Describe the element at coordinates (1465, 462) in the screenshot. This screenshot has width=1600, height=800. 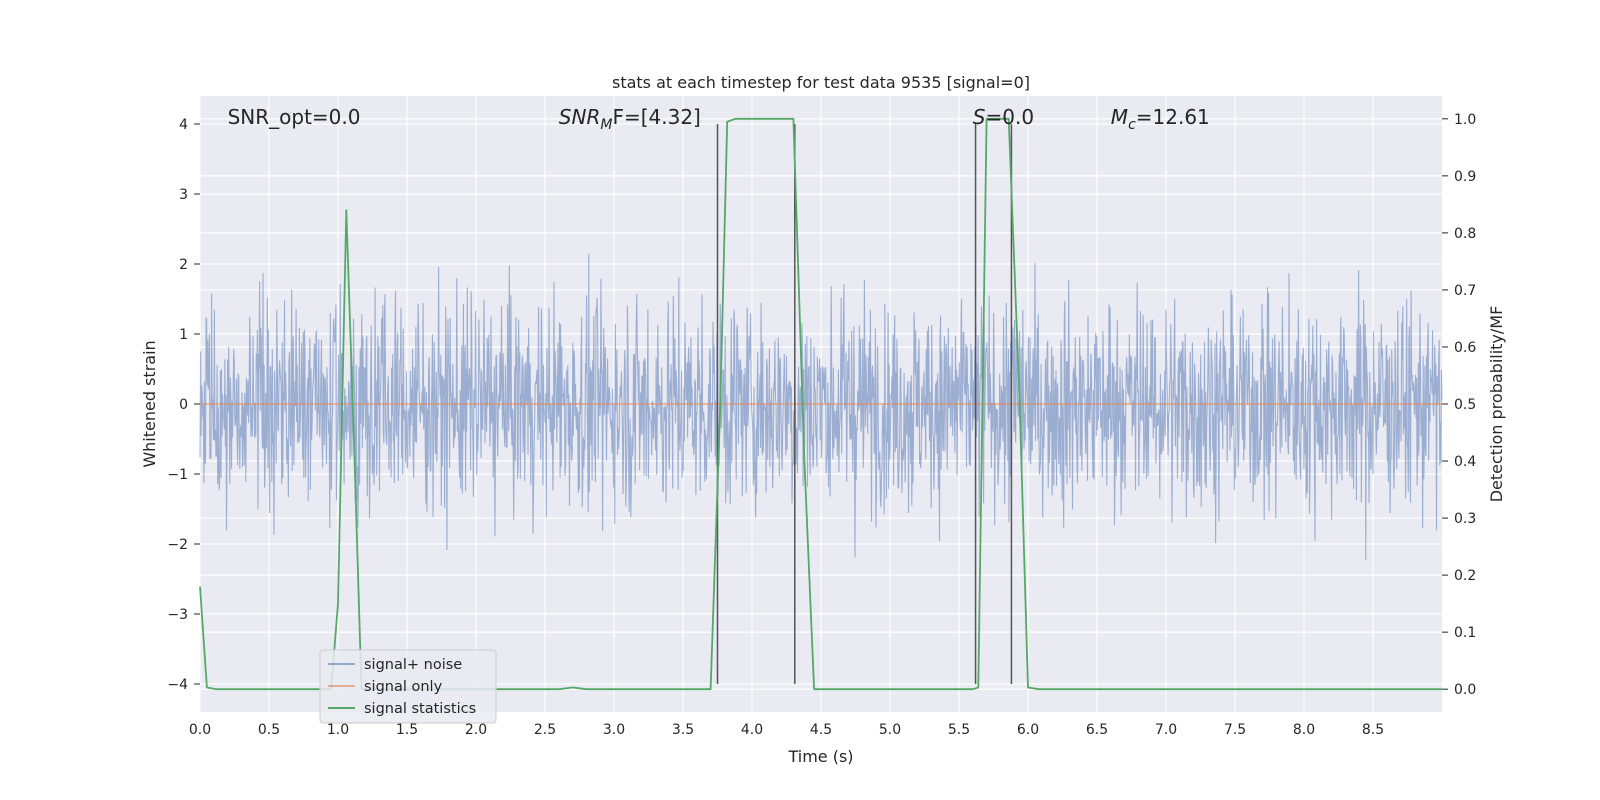
I see `y2-tick-label: 0.4` at that location.